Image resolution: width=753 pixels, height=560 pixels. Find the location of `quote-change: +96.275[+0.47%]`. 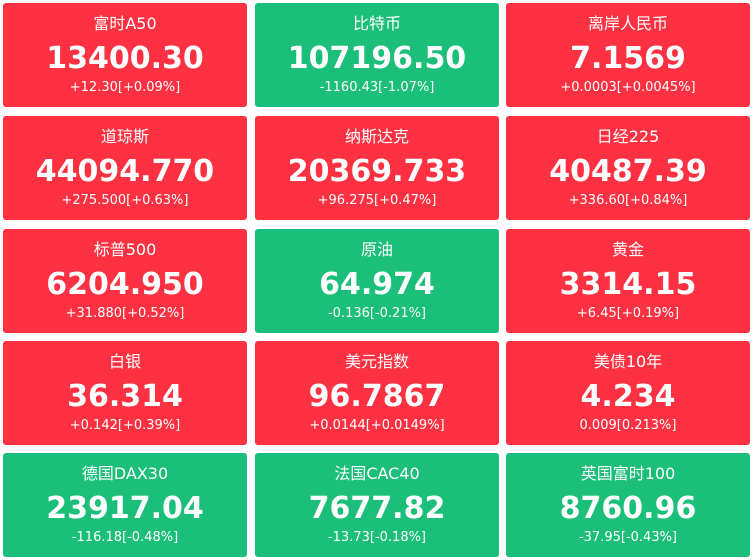

quote-change: +96.275[+0.47%] is located at coordinates (377, 200).